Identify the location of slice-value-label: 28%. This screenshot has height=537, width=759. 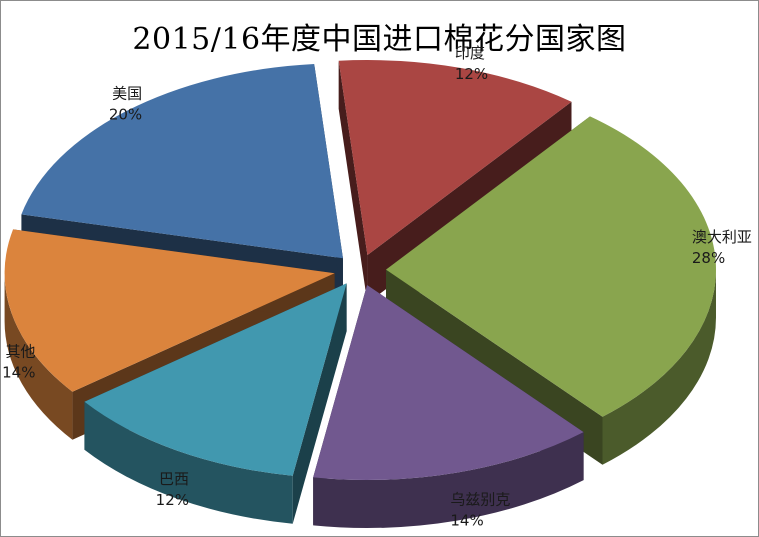
(708, 258).